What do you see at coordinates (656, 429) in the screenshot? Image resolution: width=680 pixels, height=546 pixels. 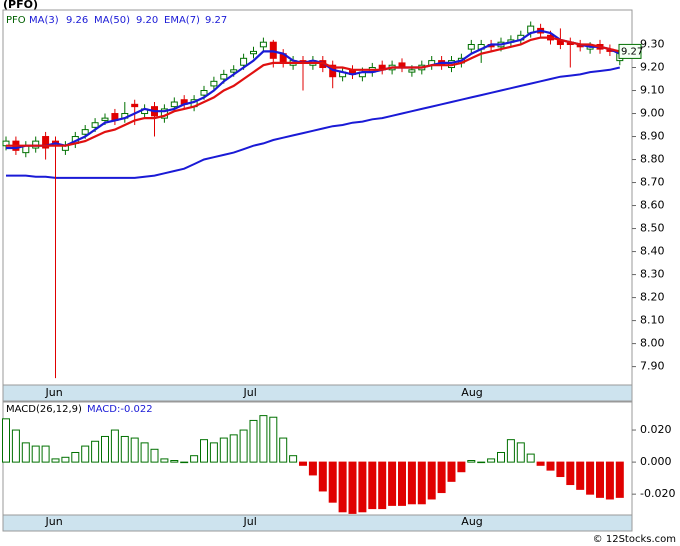 I see `y-tick-label: 0.020` at bounding box center [656, 429].